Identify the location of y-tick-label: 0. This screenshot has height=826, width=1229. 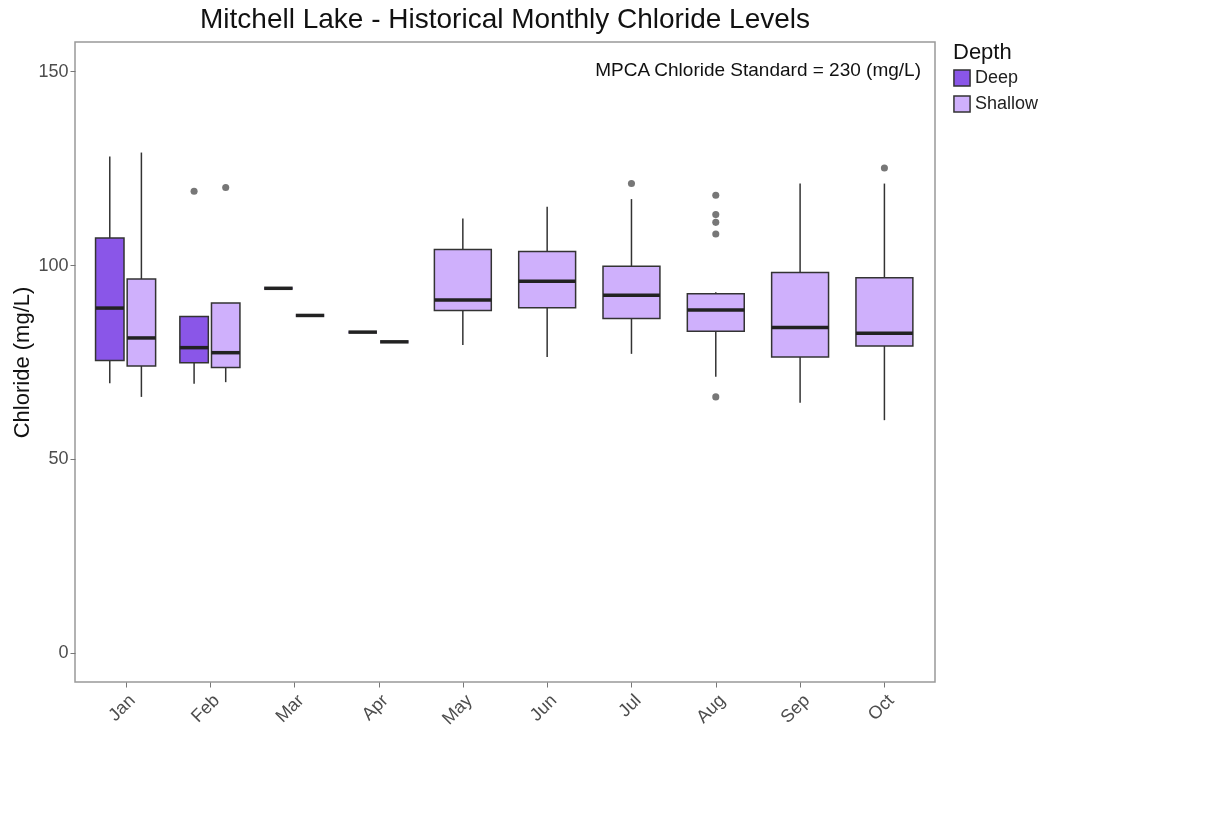
(63, 652).